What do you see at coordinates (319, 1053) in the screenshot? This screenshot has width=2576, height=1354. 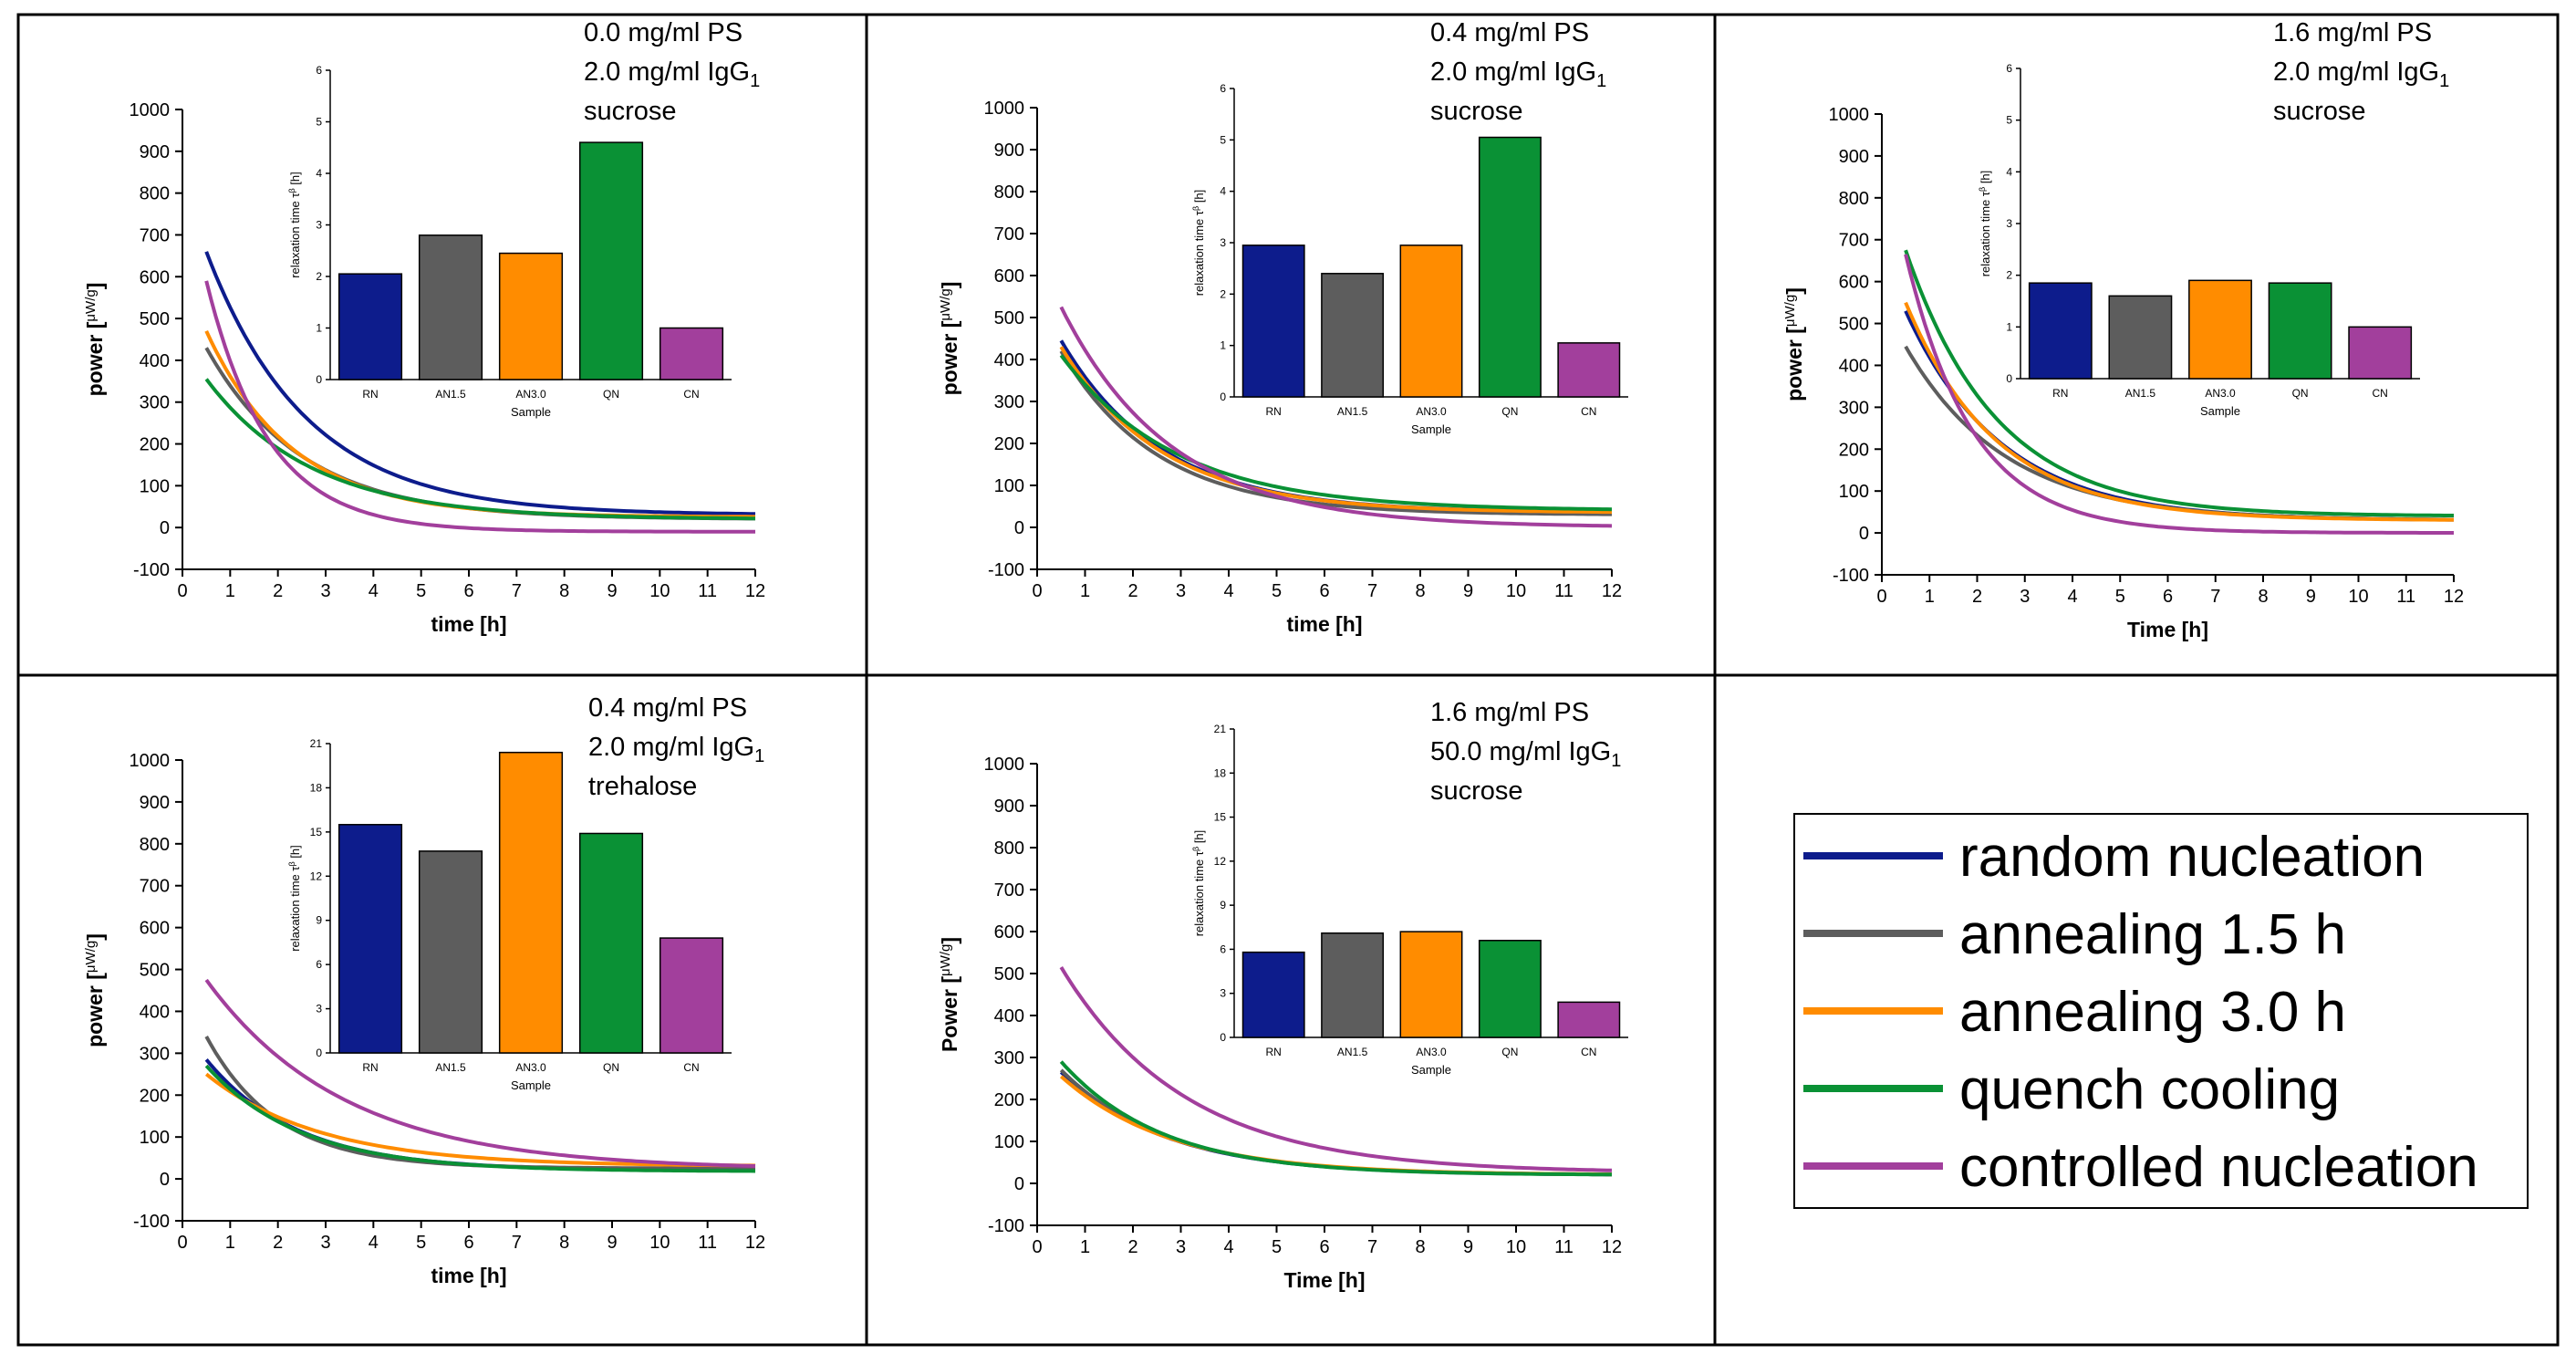 I see `inset-y-tick-label: 0` at bounding box center [319, 1053].